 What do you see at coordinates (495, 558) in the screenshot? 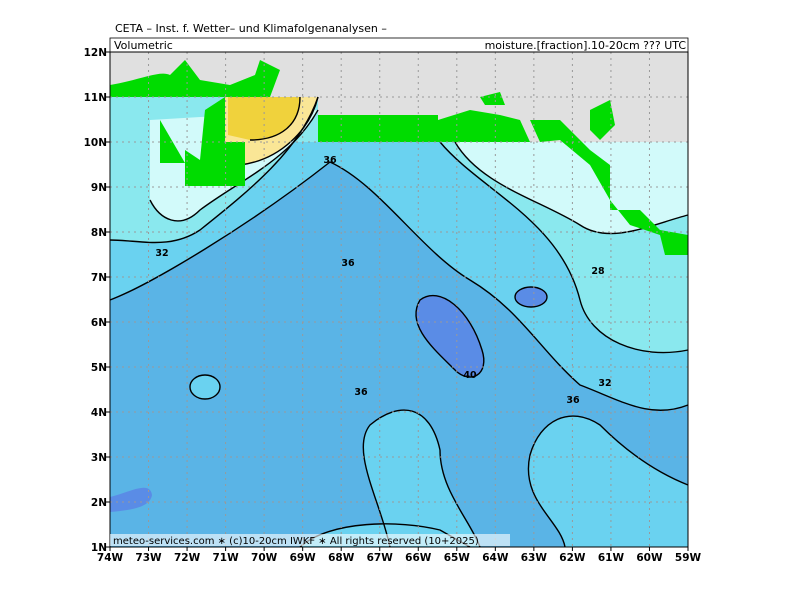
I see `x-tick-label: 64W` at bounding box center [495, 558].